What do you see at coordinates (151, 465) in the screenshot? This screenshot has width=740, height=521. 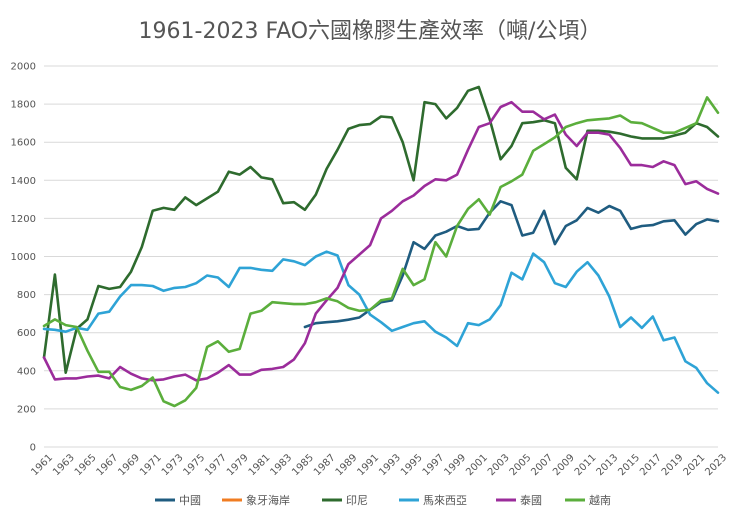 I see `x-tick-label: 1971` at bounding box center [151, 465].